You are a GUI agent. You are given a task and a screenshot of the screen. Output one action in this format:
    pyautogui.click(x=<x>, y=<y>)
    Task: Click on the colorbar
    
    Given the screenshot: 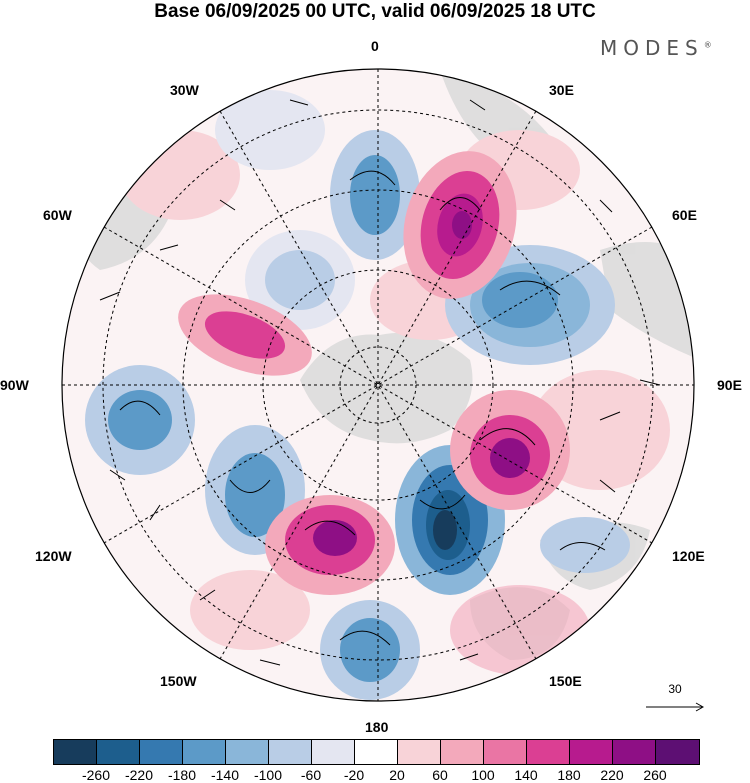 What is the action you would take?
    pyautogui.click(x=376, y=752)
    